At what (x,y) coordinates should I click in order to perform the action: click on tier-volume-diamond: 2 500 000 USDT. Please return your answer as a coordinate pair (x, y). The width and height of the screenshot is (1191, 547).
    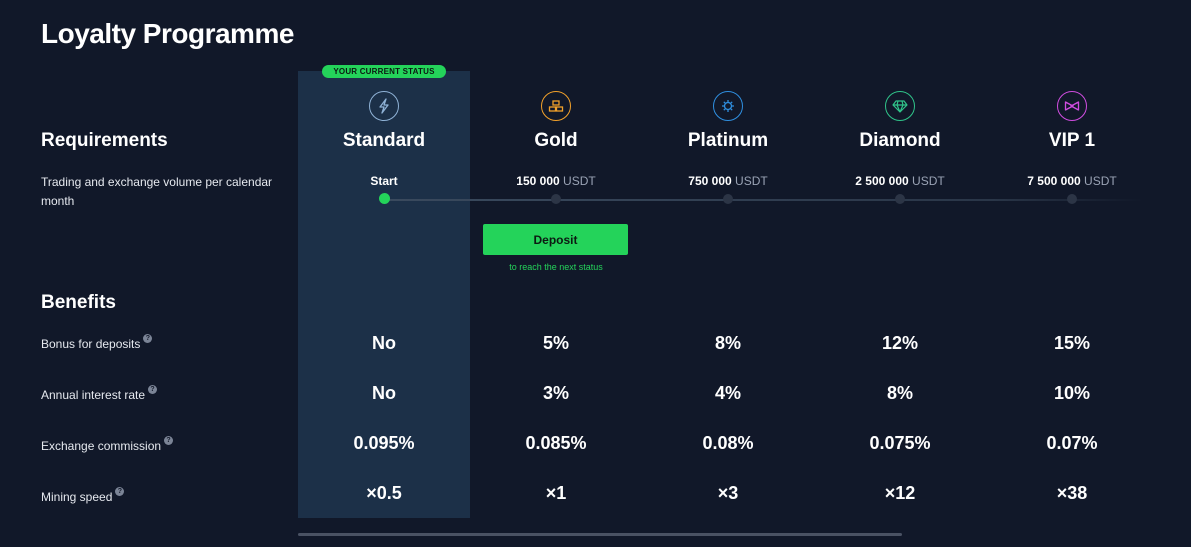
    Looking at the image, I should click on (900, 181).